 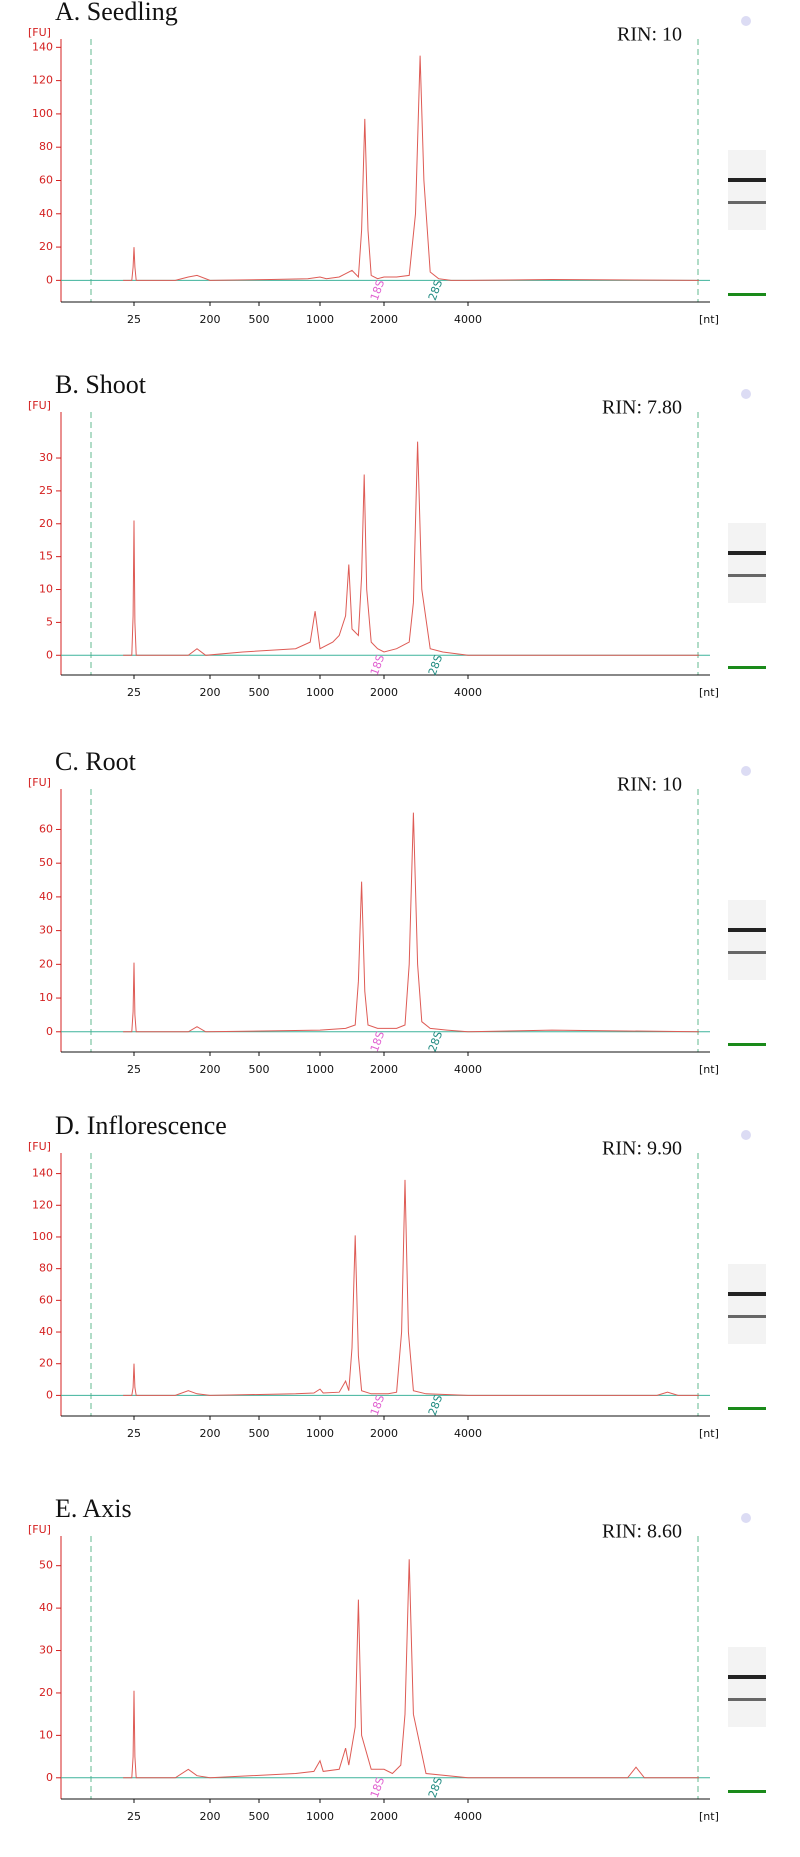 What do you see at coordinates (42, 1236) in the screenshot?
I see `y-tick-label: 100` at bounding box center [42, 1236].